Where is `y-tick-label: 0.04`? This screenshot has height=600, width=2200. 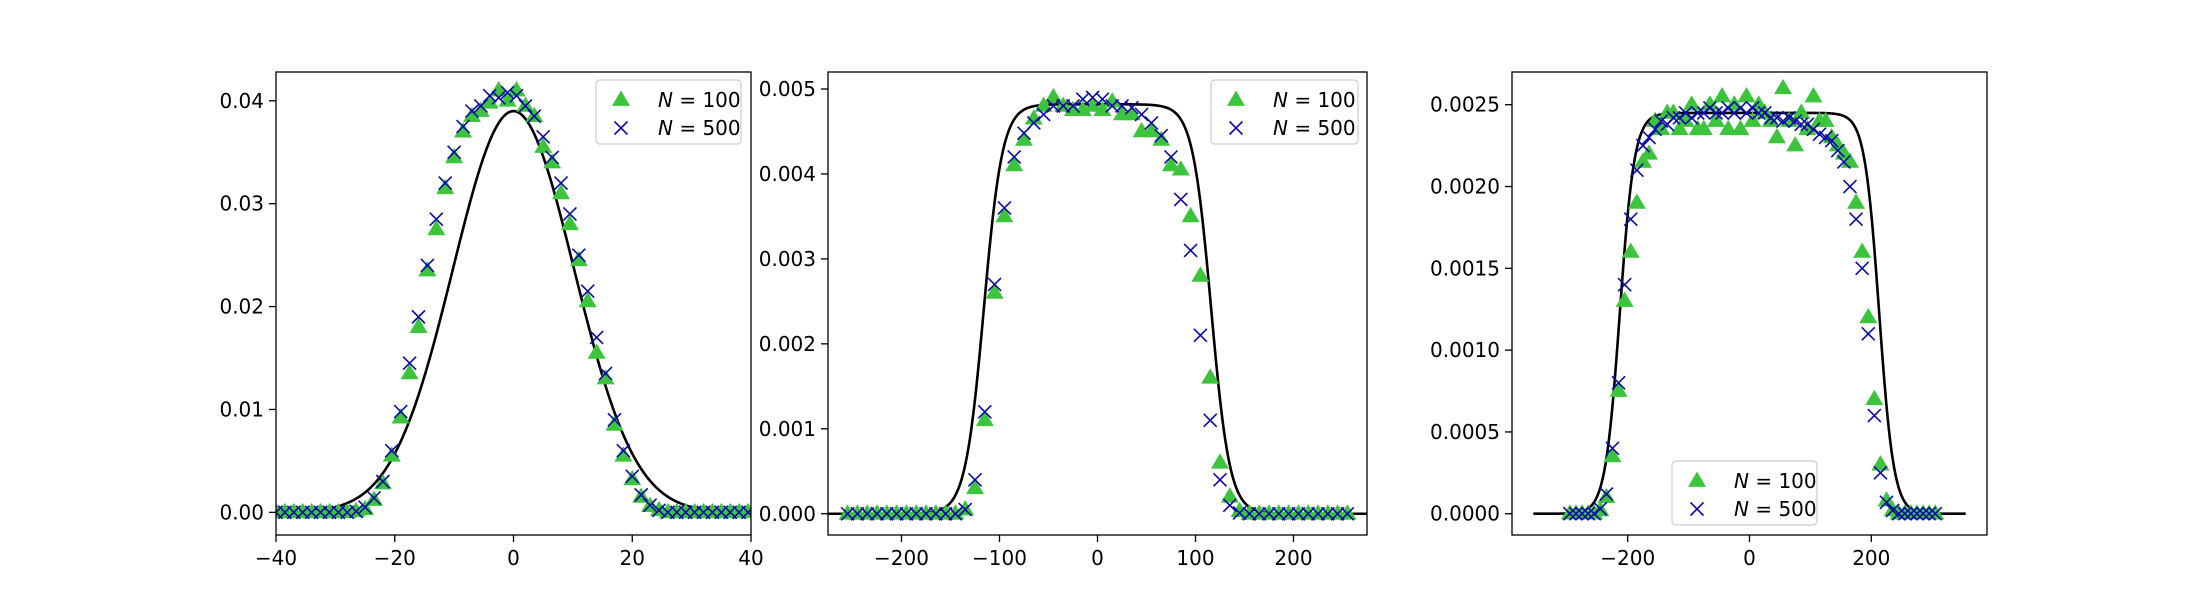
y-tick-label: 0.04 is located at coordinates (241, 101).